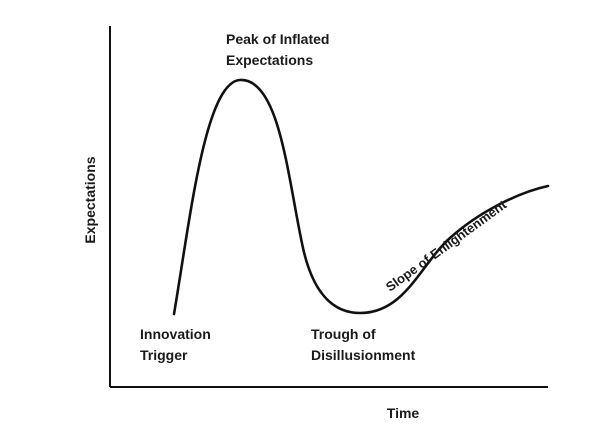 The image size is (616, 442). What do you see at coordinates (175, 334) in the screenshot?
I see `innovation-trigger-line-1: Innovation` at bounding box center [175, 334].